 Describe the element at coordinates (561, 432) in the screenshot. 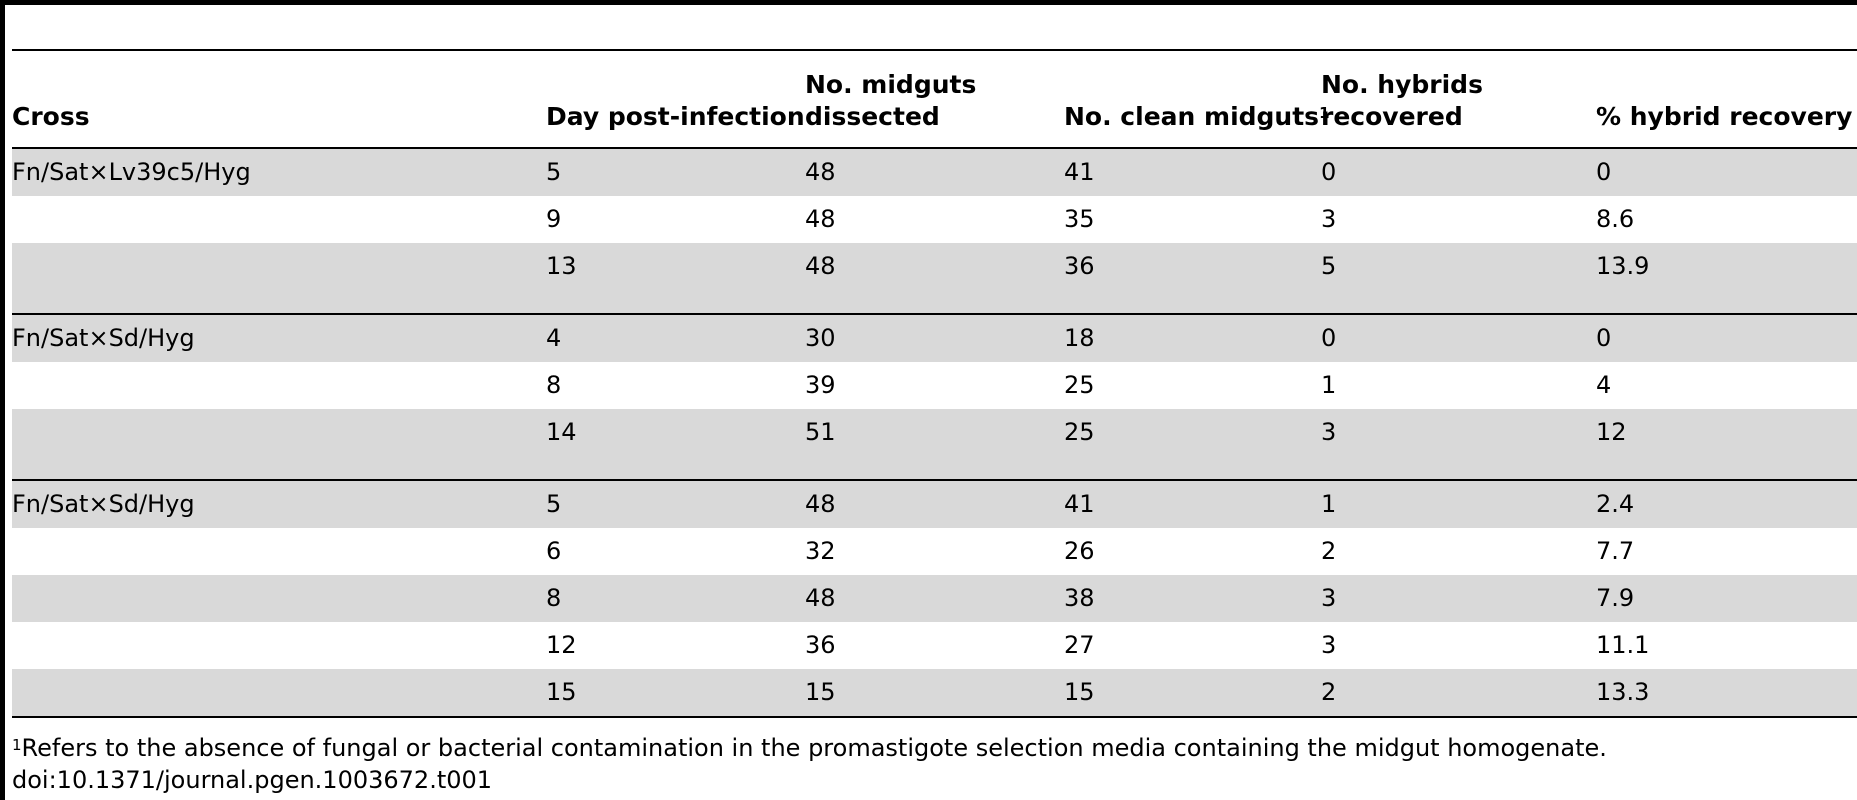

I see `cell-day: 14` at that location.